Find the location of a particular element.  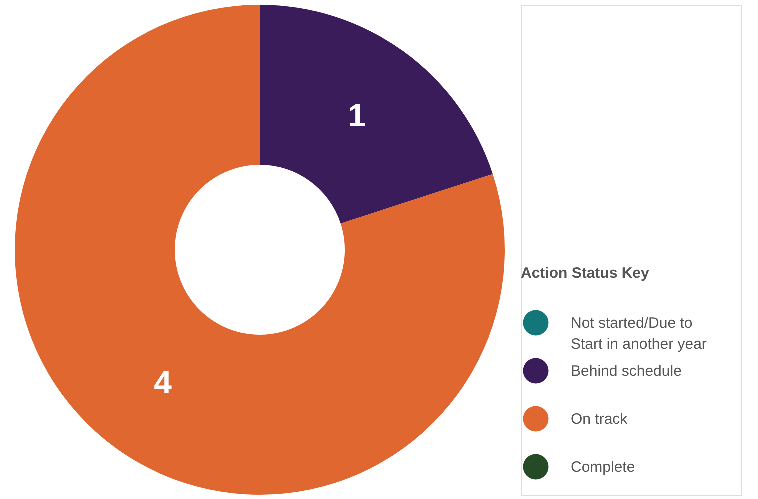

data-label: 4 is located at coordinates (163, 382).